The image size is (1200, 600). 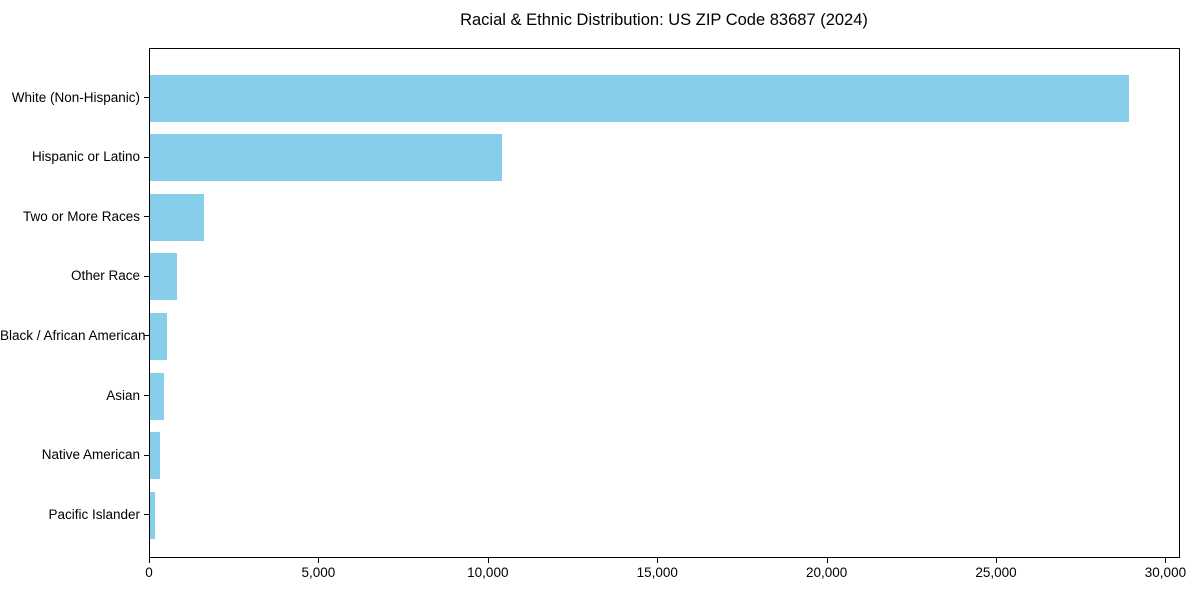 What do you see at coordinates (90, 455) in the screenshot?
I see `y-tick-label-native-american: Native American` at bounding box center [90, 455].